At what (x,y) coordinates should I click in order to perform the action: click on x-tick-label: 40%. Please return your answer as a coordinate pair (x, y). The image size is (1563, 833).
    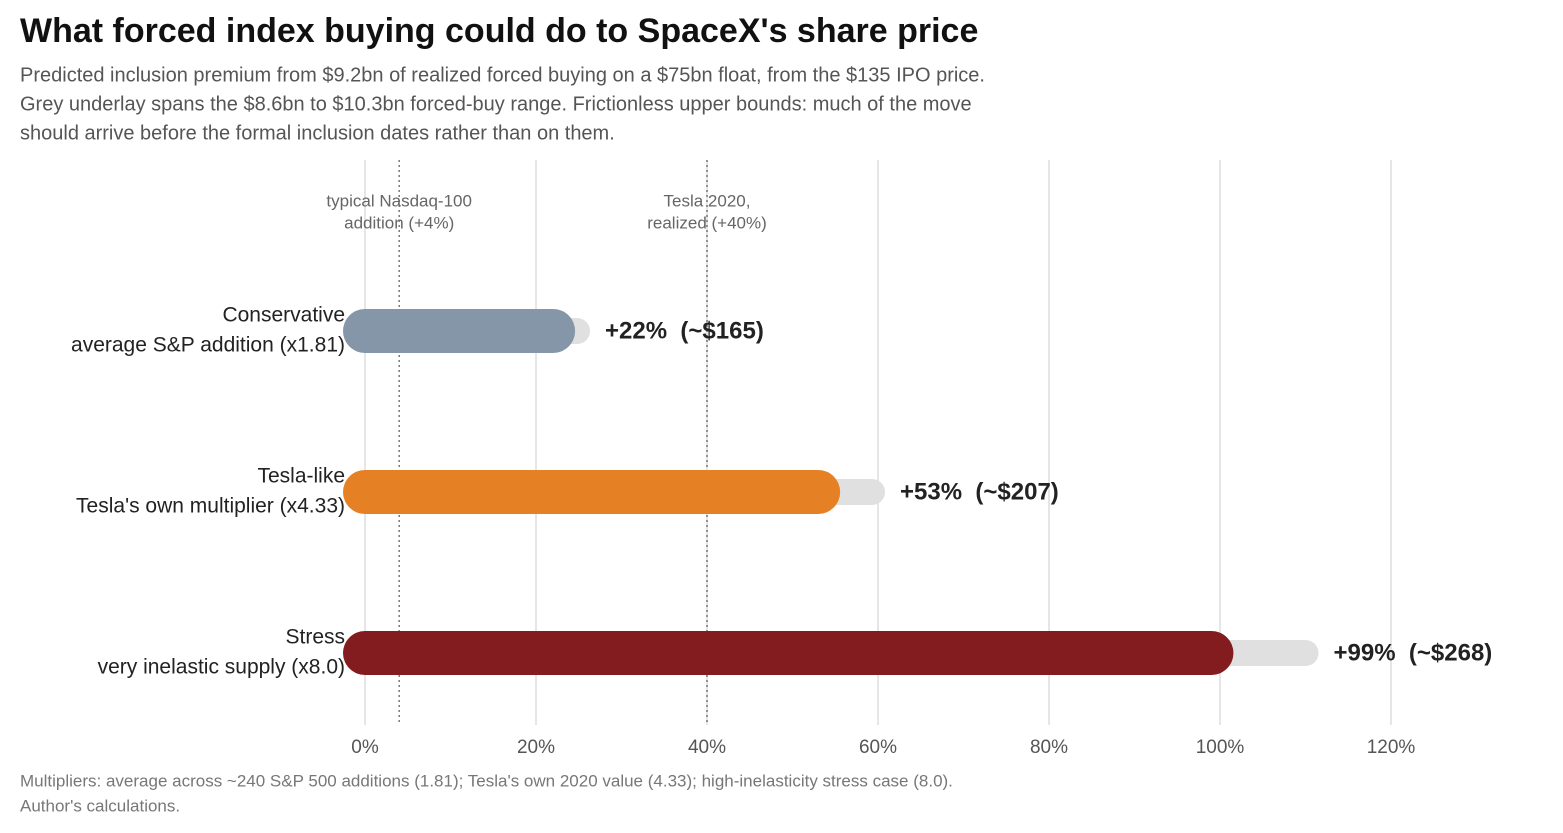
    Looking at the image, I should click on (707, 747).